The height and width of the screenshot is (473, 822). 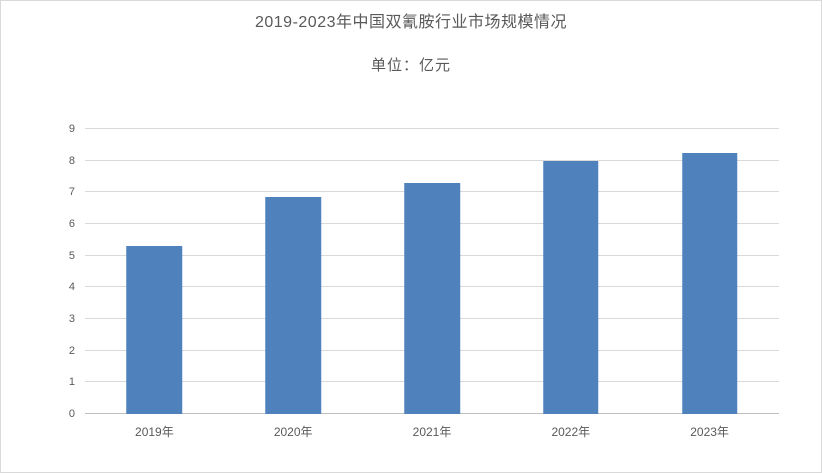 I want to click on x-tick-label: 2019年, so click(x=154, y=432).